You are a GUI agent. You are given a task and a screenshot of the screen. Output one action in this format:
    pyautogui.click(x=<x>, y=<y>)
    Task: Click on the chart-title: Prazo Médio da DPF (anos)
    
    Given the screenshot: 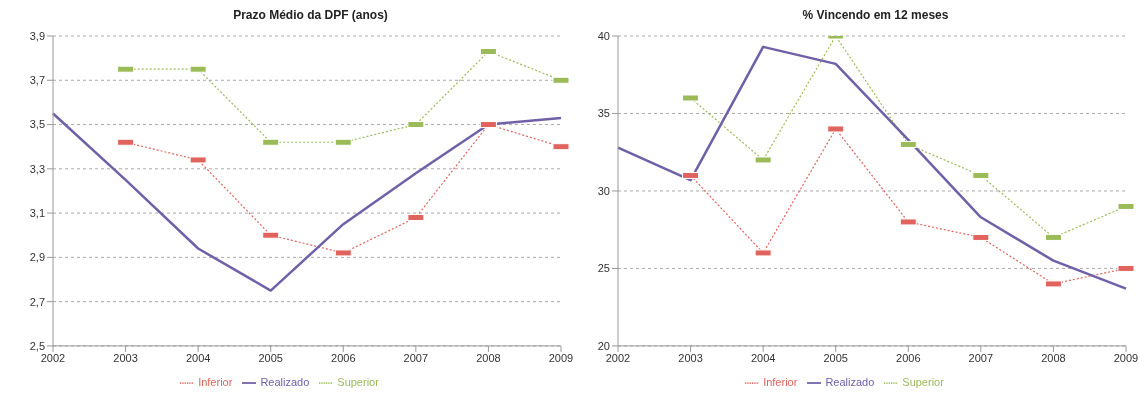 What is the action you would take?
    pyautogui.click(x=310, y=16)
    